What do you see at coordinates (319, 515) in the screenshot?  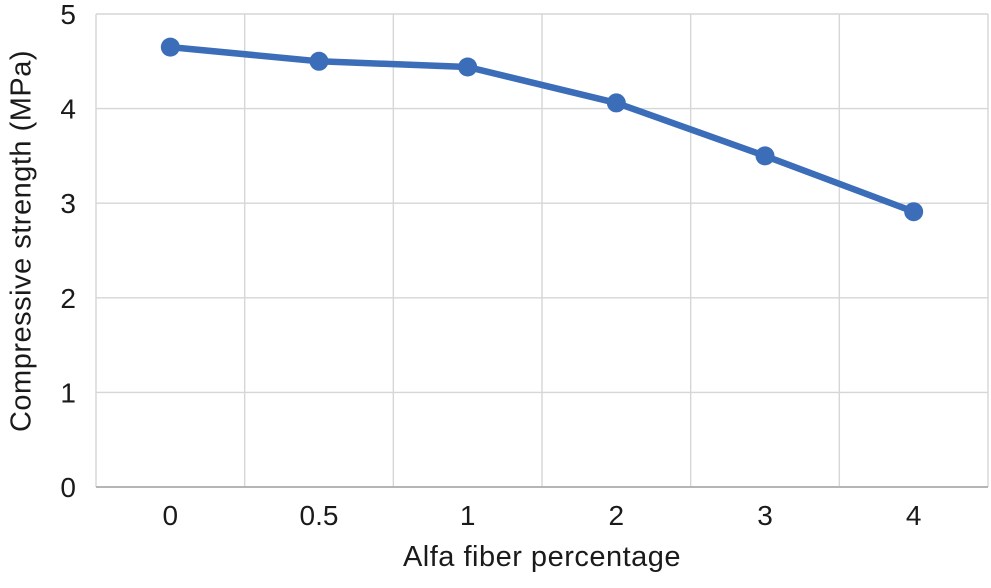 I see `x-tick-label: 0.5` at bounding box center [319, 515].